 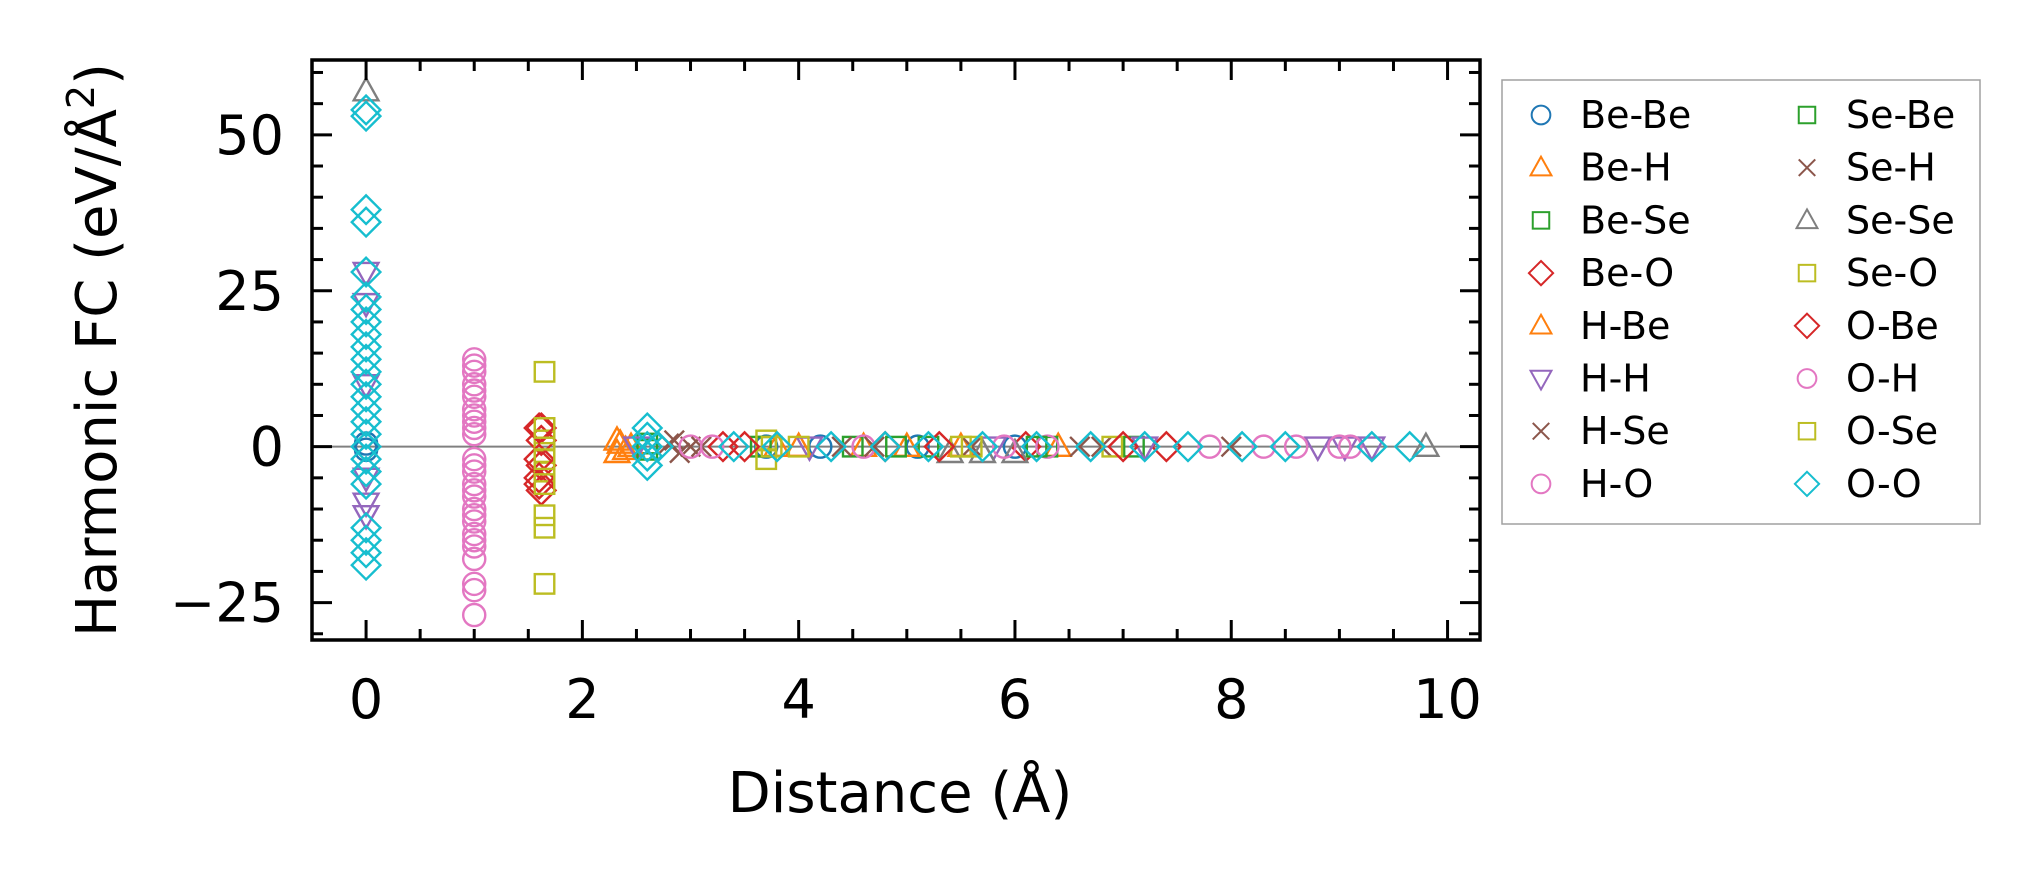 What do you see at coordinates (227, 603) in the screenshot?
I see `y-tick-label: −25` at bounding box center [227, 603].